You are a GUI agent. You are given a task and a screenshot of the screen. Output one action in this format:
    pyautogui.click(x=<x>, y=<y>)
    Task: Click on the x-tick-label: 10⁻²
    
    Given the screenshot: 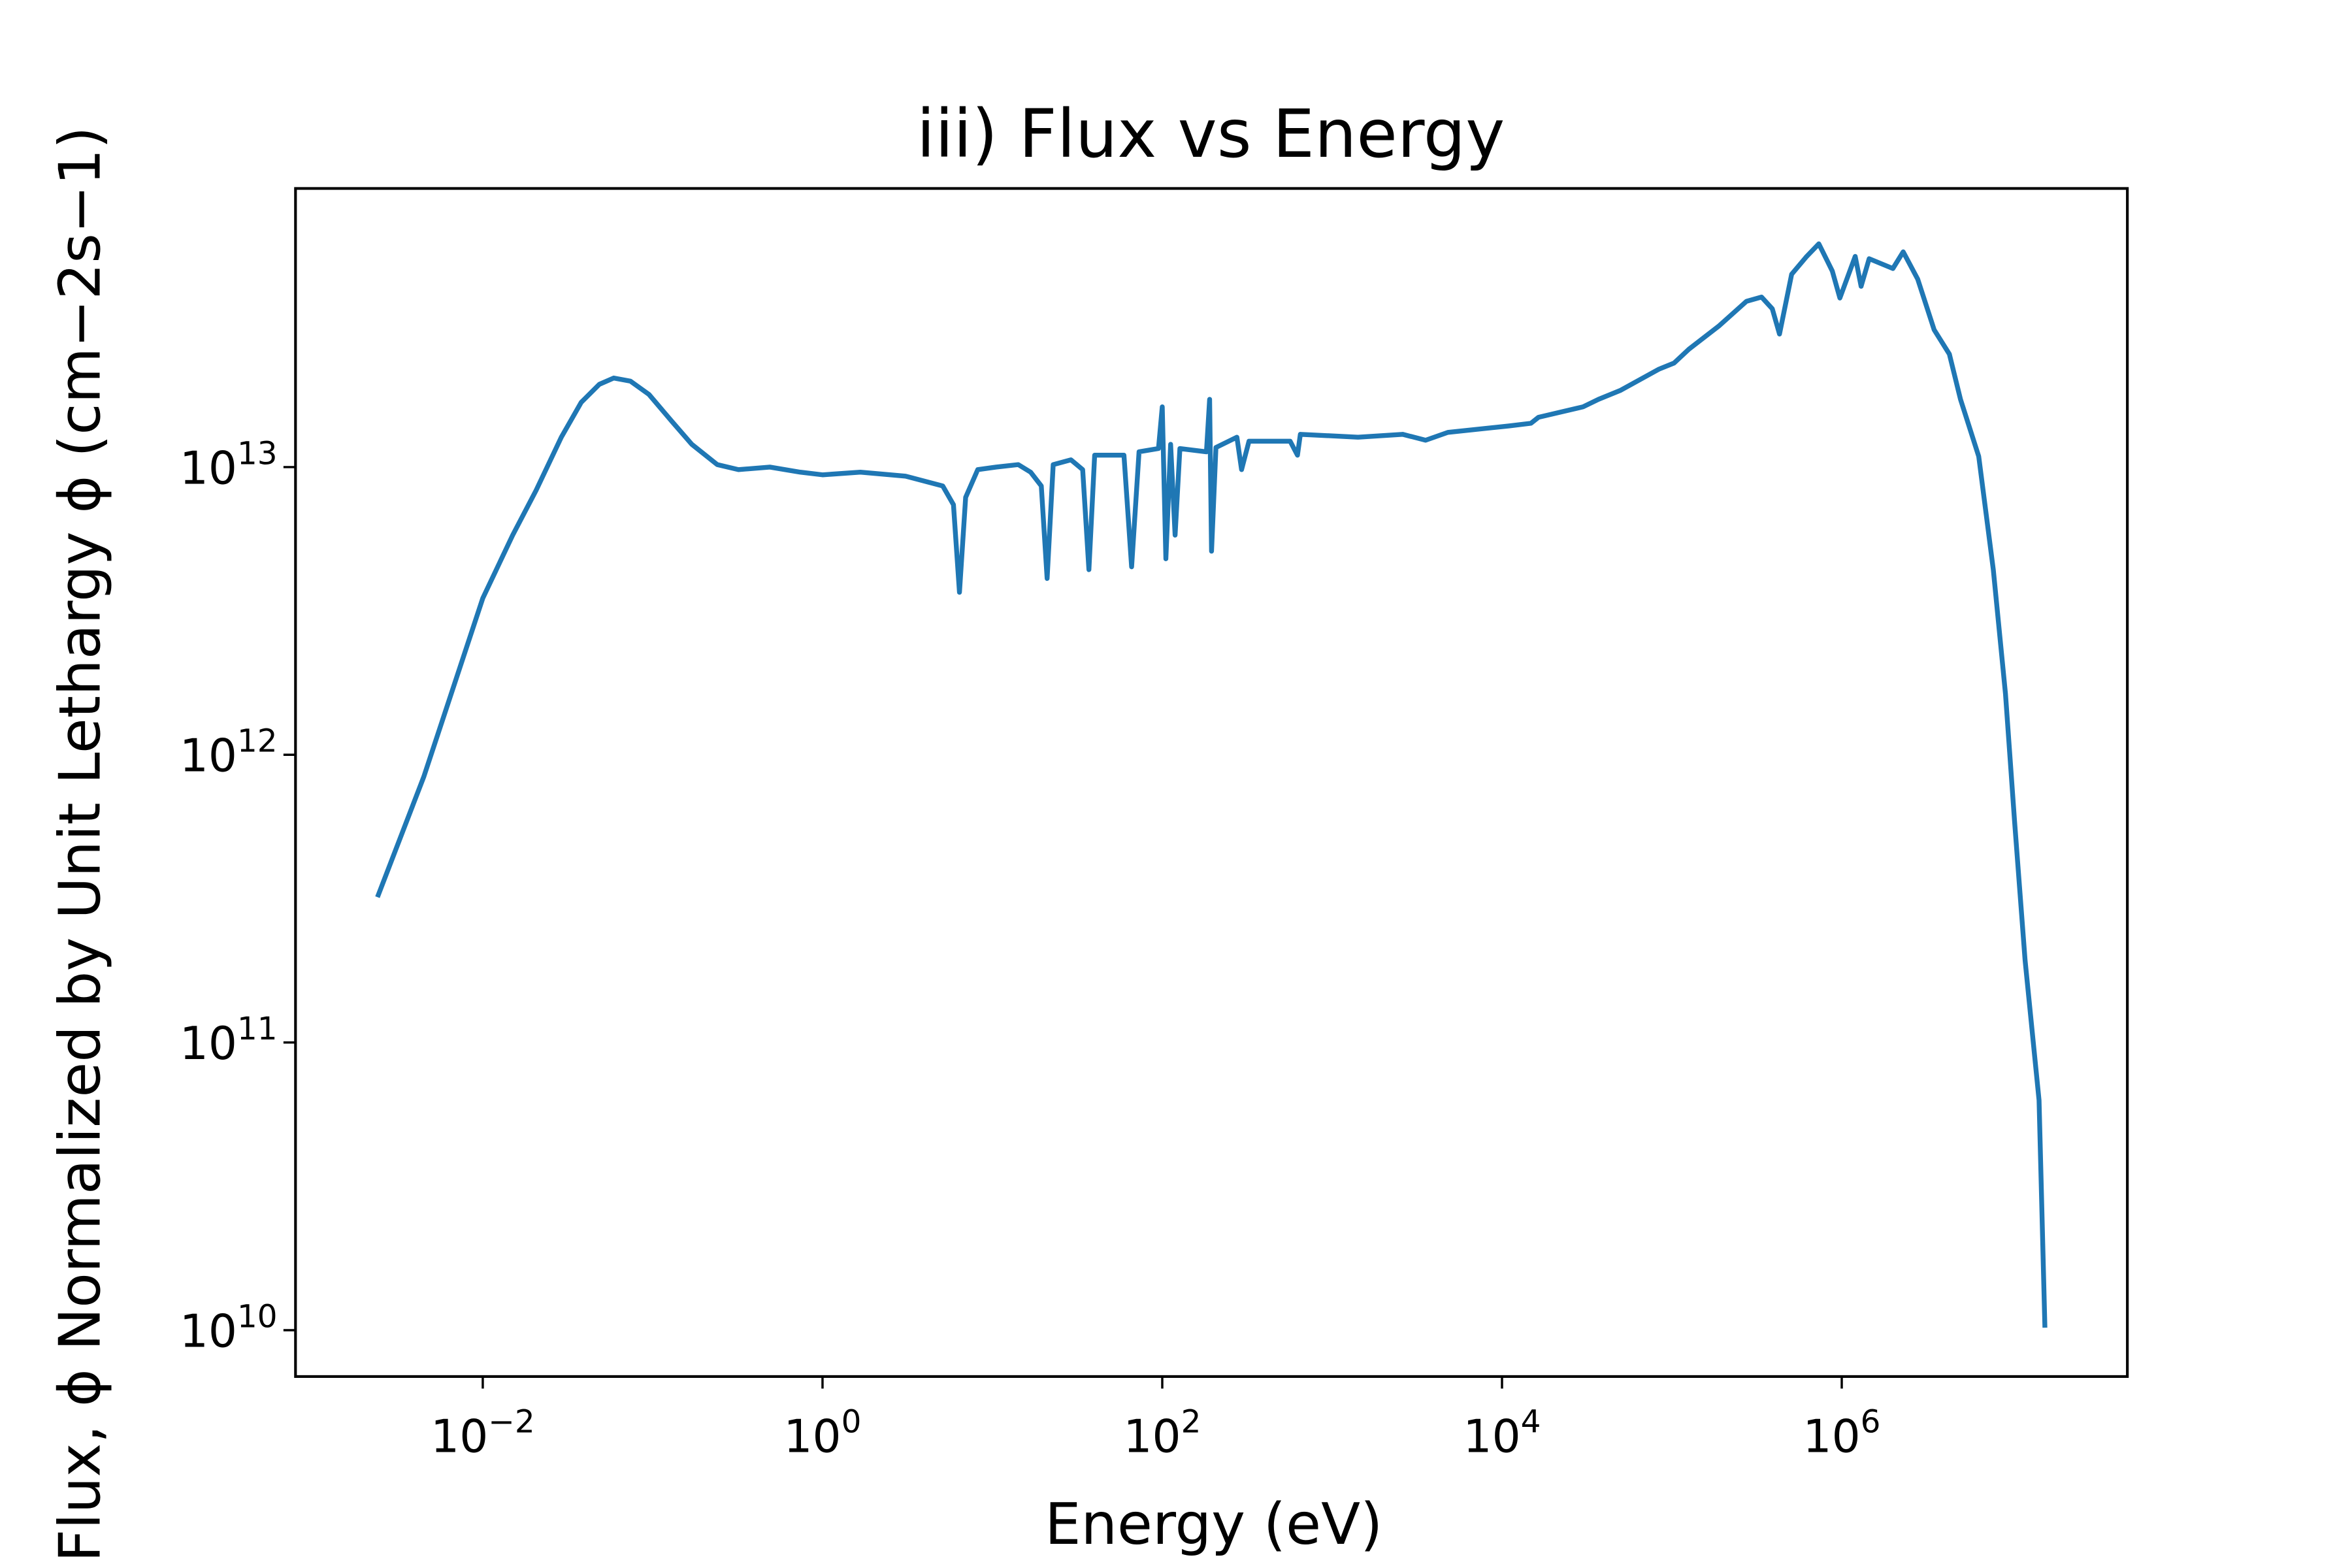 What is the action you would take?
    pyautogui.click(x=483, y=1433)
    